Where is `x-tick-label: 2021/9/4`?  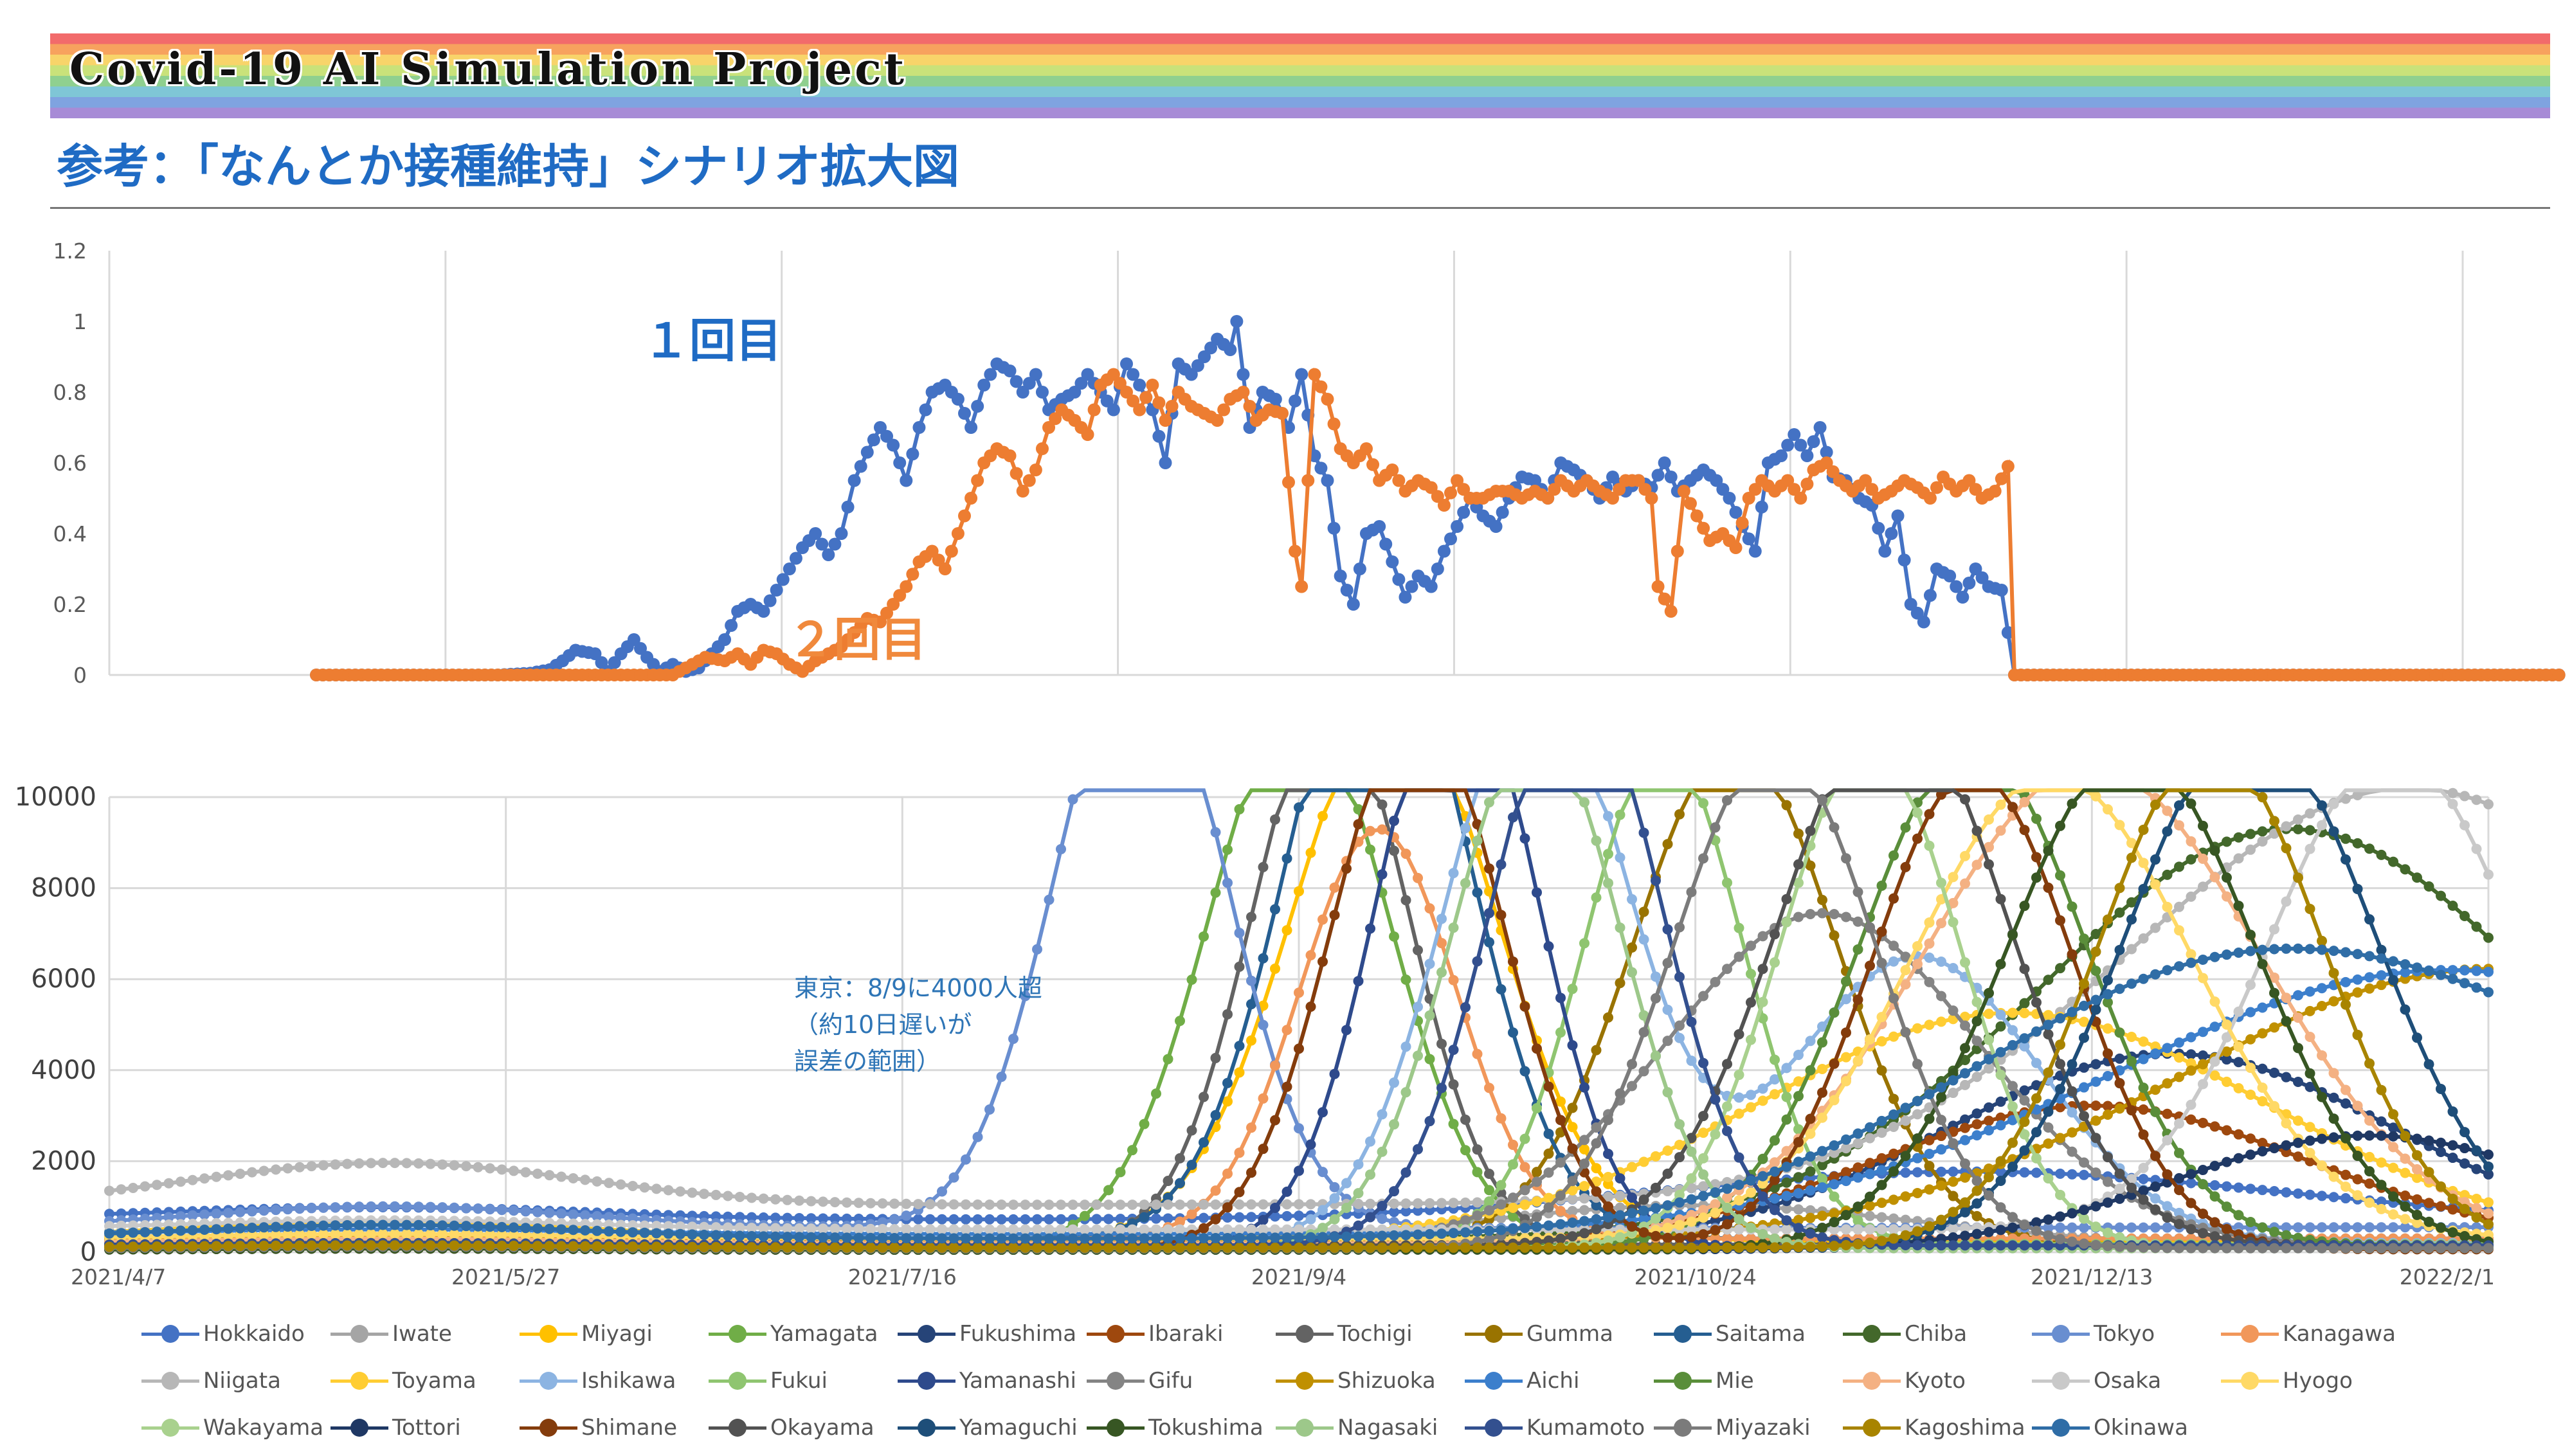
x-tick-label: 2021/9/4 is located at coordinates (1298, 1275).